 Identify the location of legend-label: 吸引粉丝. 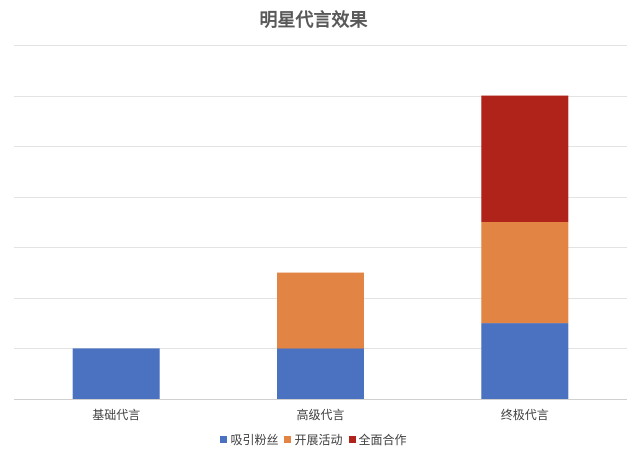
(254, 440).